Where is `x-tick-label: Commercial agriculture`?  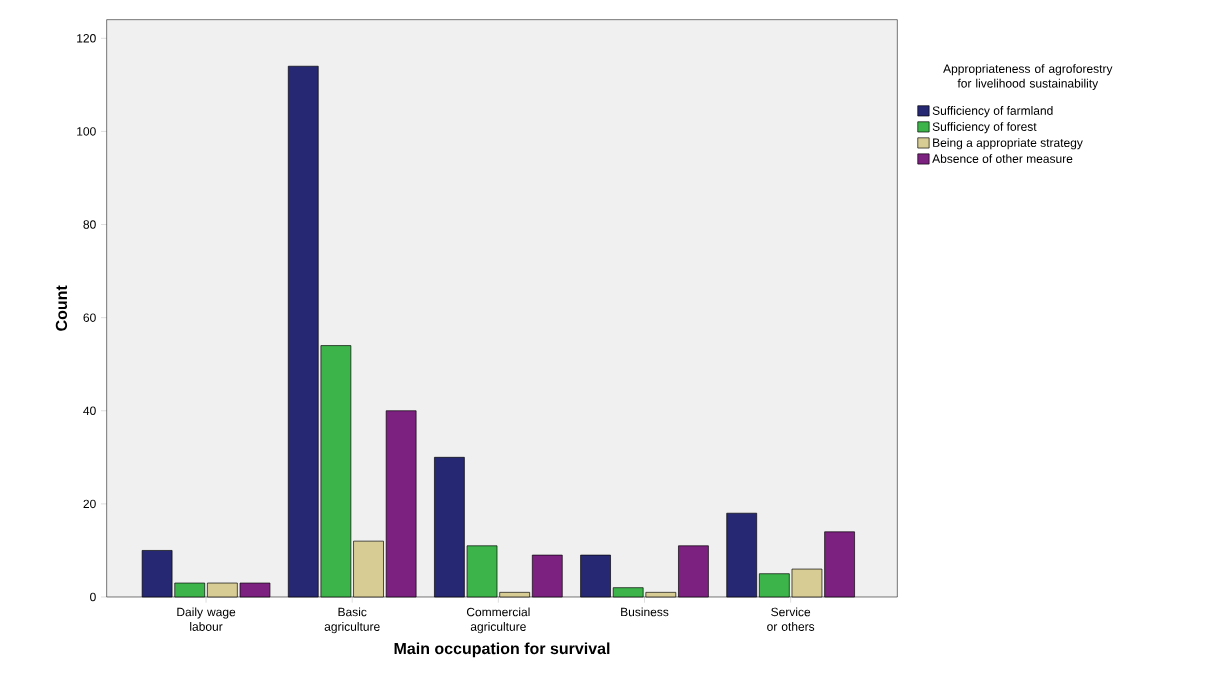
x-tick-label: Commercial agriculture is located at coordinates (498, 620).